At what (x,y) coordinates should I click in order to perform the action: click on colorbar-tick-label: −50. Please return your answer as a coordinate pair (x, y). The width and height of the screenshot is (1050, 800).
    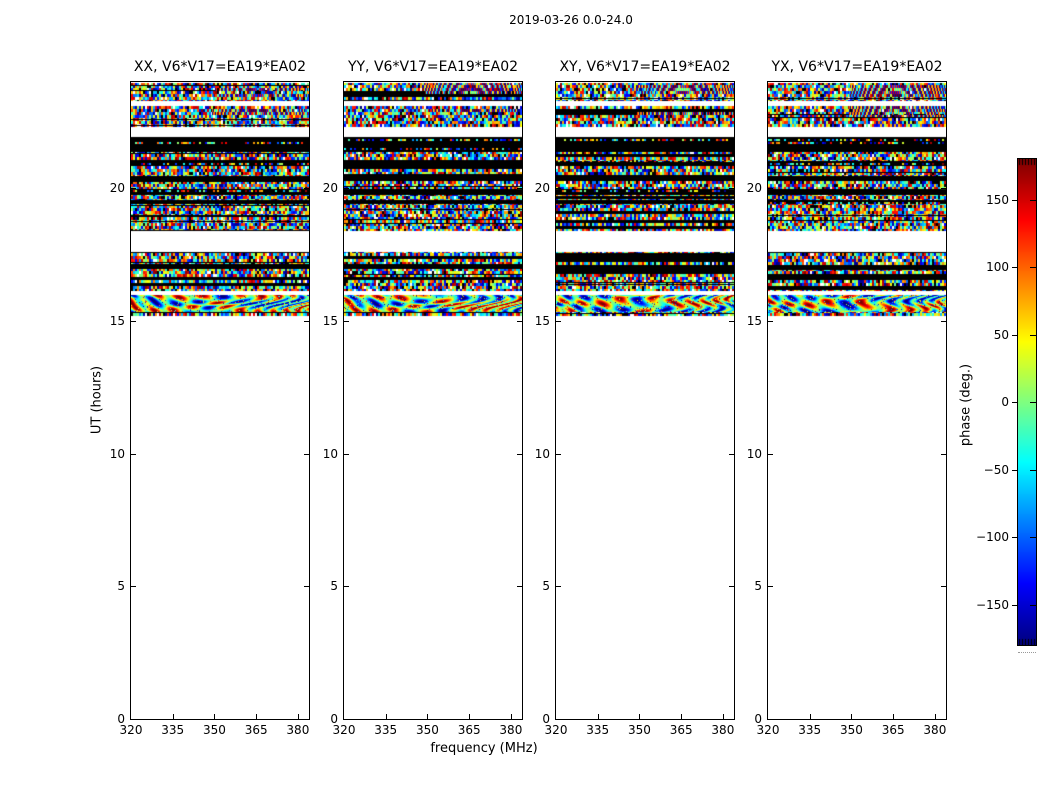
    Looking at the image, I should click on (996, 469).